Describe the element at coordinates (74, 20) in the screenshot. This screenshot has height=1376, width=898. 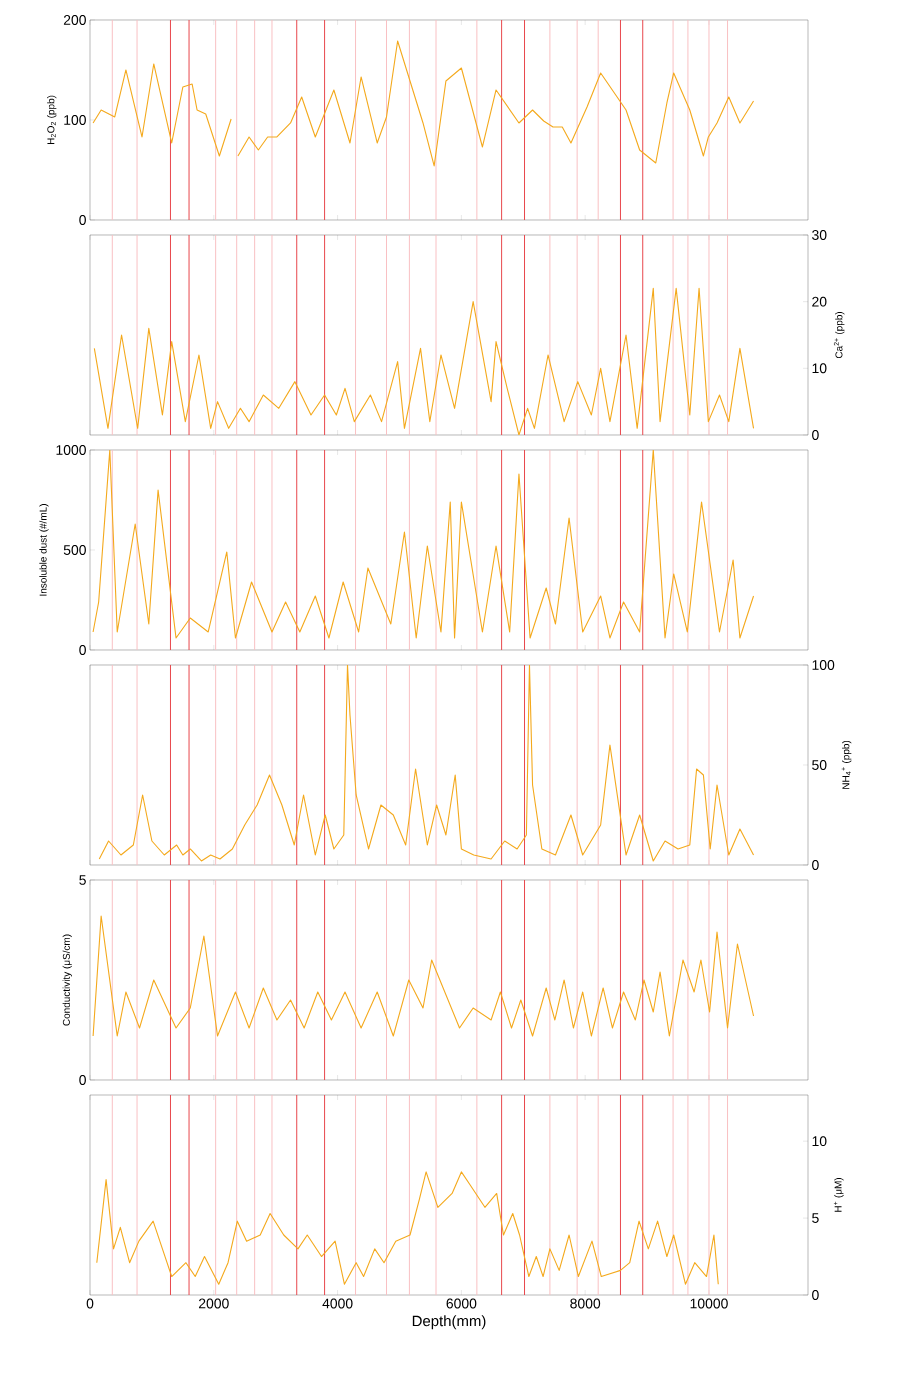
I see `y-tick-label: 200` at that location.